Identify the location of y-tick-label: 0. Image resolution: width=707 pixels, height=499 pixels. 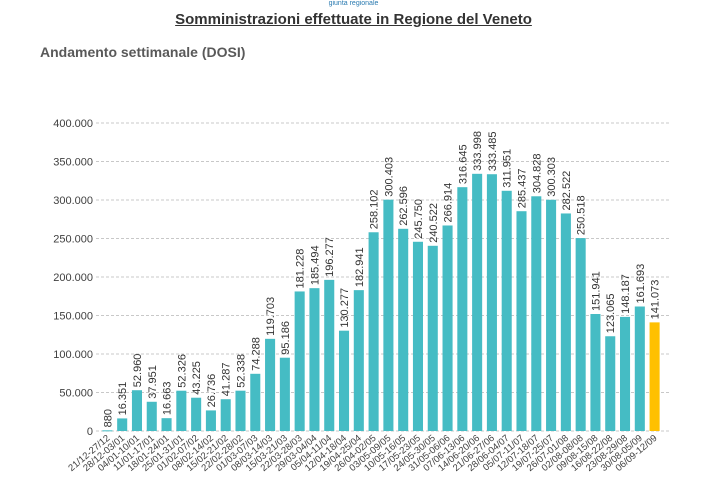
(90, 432).